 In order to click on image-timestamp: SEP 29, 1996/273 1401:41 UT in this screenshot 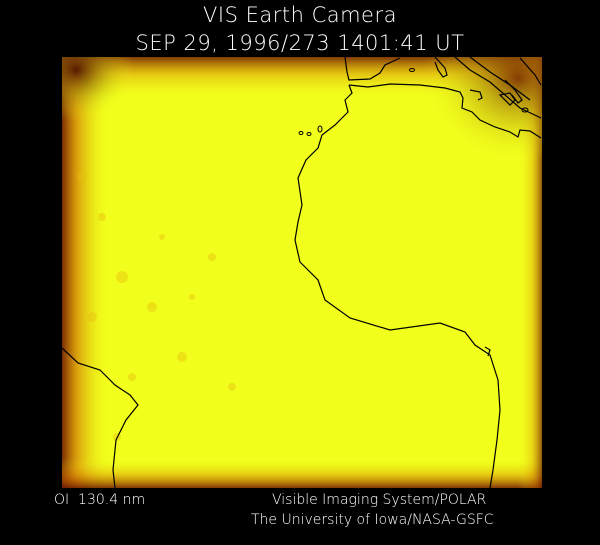, I will do `click(300, 43)`.